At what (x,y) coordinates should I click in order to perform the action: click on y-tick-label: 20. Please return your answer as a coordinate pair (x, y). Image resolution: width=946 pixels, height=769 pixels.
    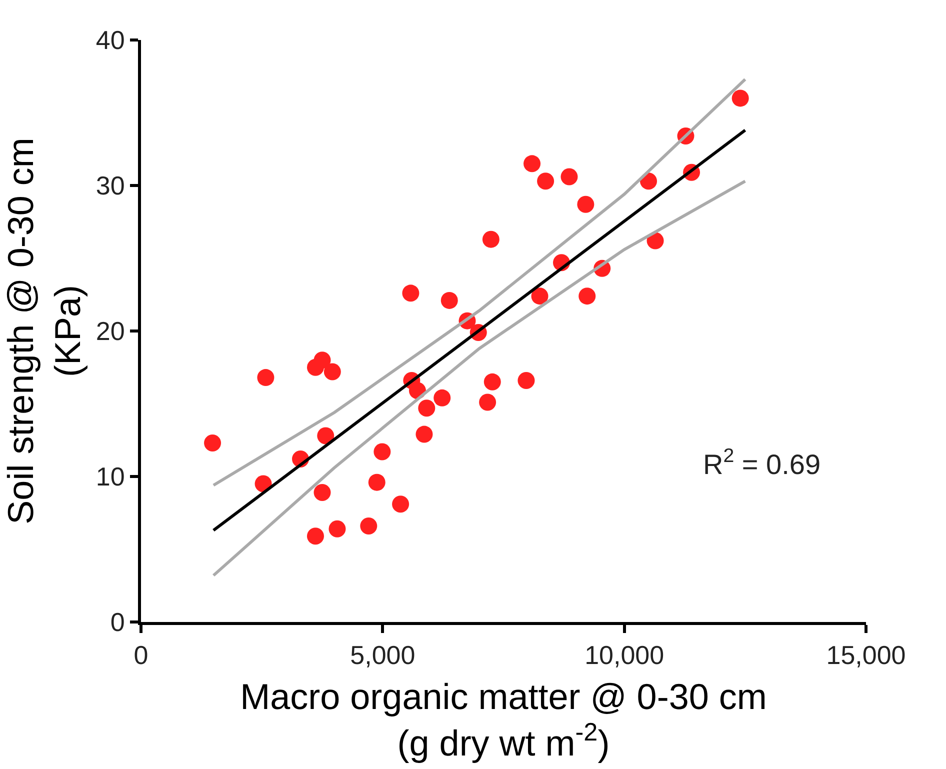
    Looking at the image, I should click on (110, 331).